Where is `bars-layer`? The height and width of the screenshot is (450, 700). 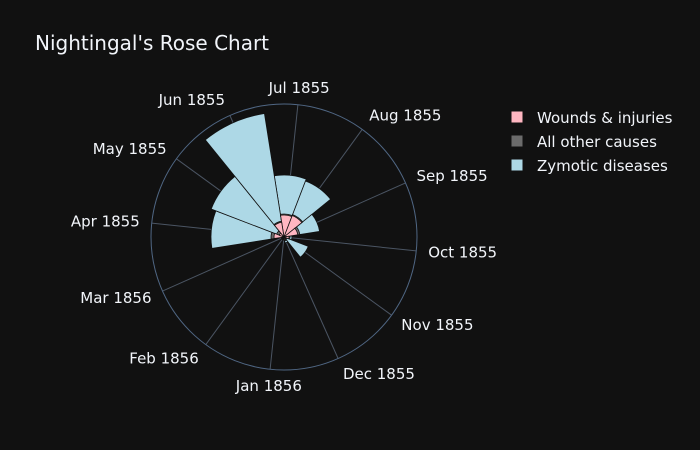 bars-layer is located at coordinates (268, 185).